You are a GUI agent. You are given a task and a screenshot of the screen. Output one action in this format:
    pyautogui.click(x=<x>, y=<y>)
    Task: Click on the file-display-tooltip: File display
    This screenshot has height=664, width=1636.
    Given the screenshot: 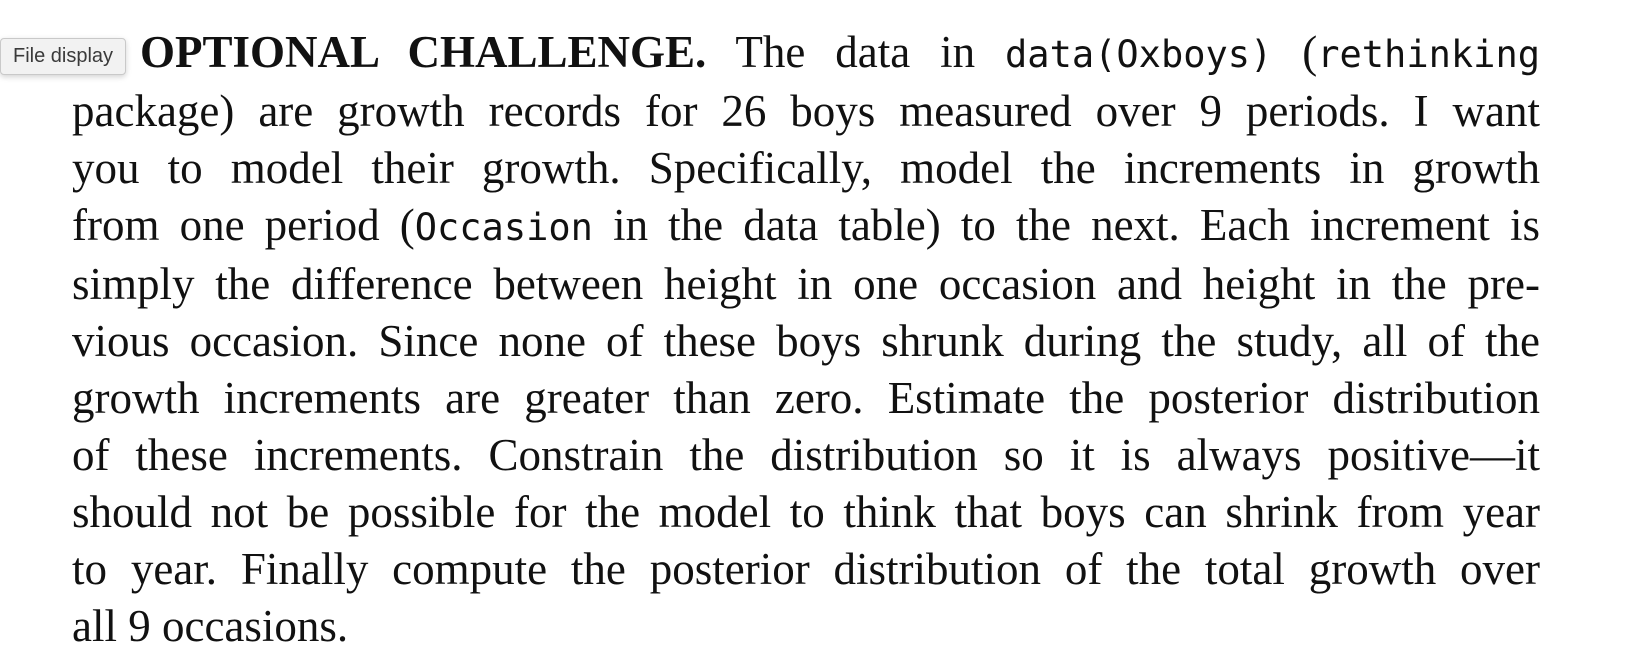 What is the action you would take?
    pyautogui.click(x=63, y=56)
    